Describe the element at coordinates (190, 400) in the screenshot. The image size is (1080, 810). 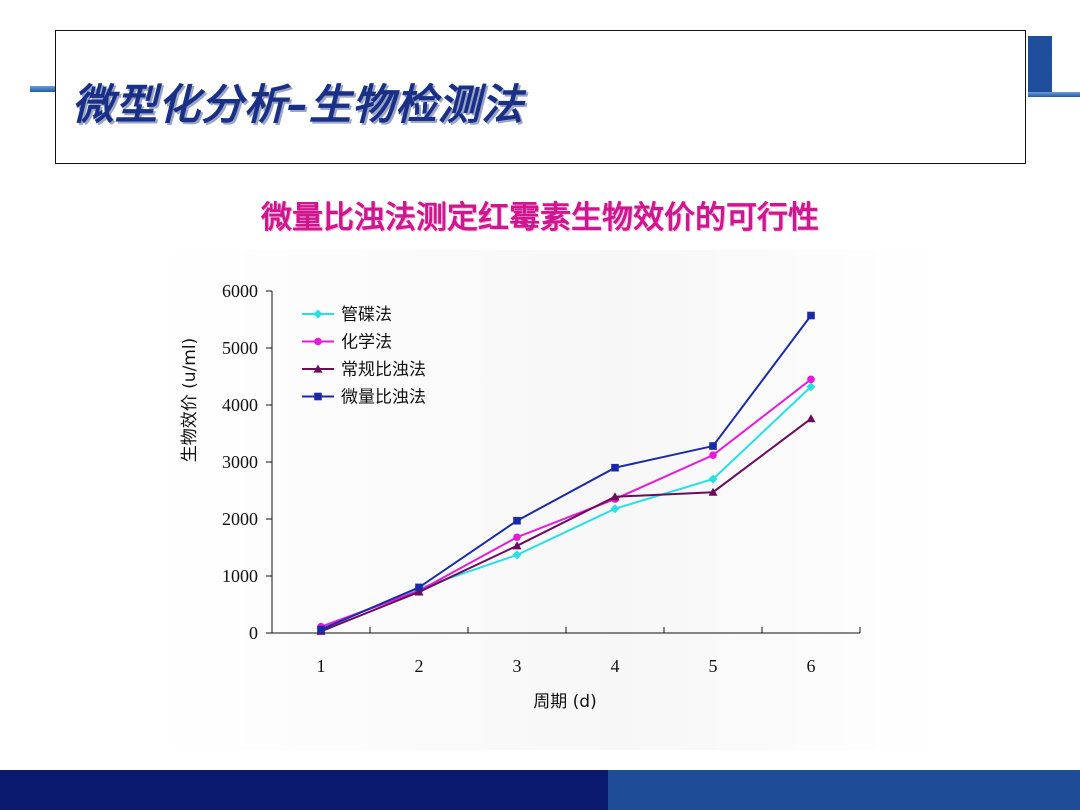
I see `y-axis-label: 生物效价 (u/ml)` at that location.